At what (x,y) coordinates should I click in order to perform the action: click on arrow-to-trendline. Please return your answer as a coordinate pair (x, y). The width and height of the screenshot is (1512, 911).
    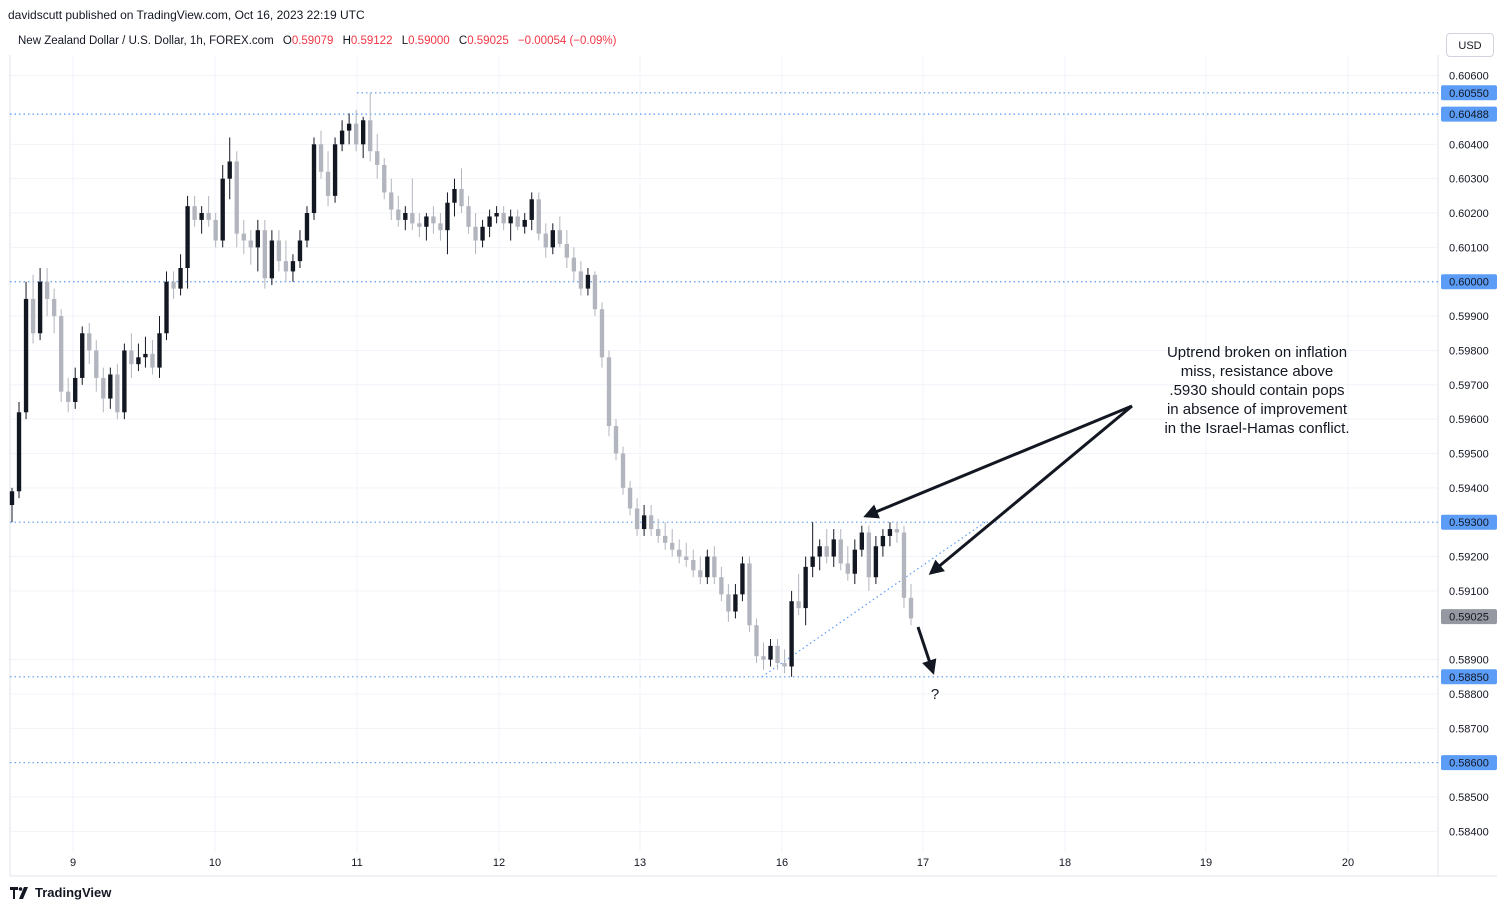
    Looking at the image, I should click on (1030, 489).